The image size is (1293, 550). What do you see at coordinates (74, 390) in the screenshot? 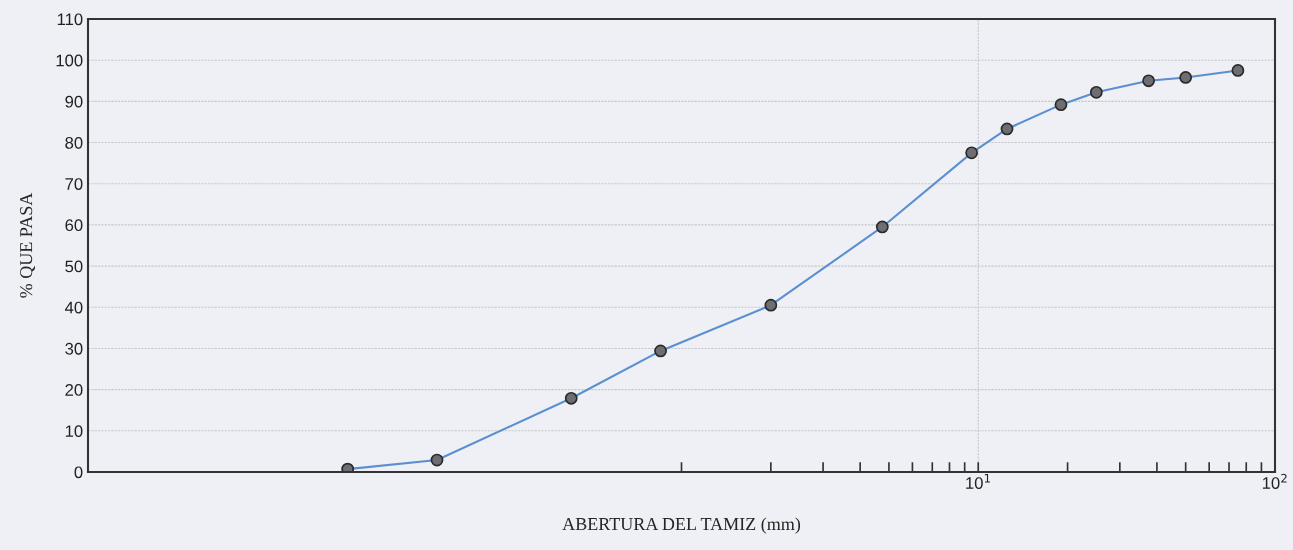
I see `y-tick-label: 20` at bounding box center [74, 390].